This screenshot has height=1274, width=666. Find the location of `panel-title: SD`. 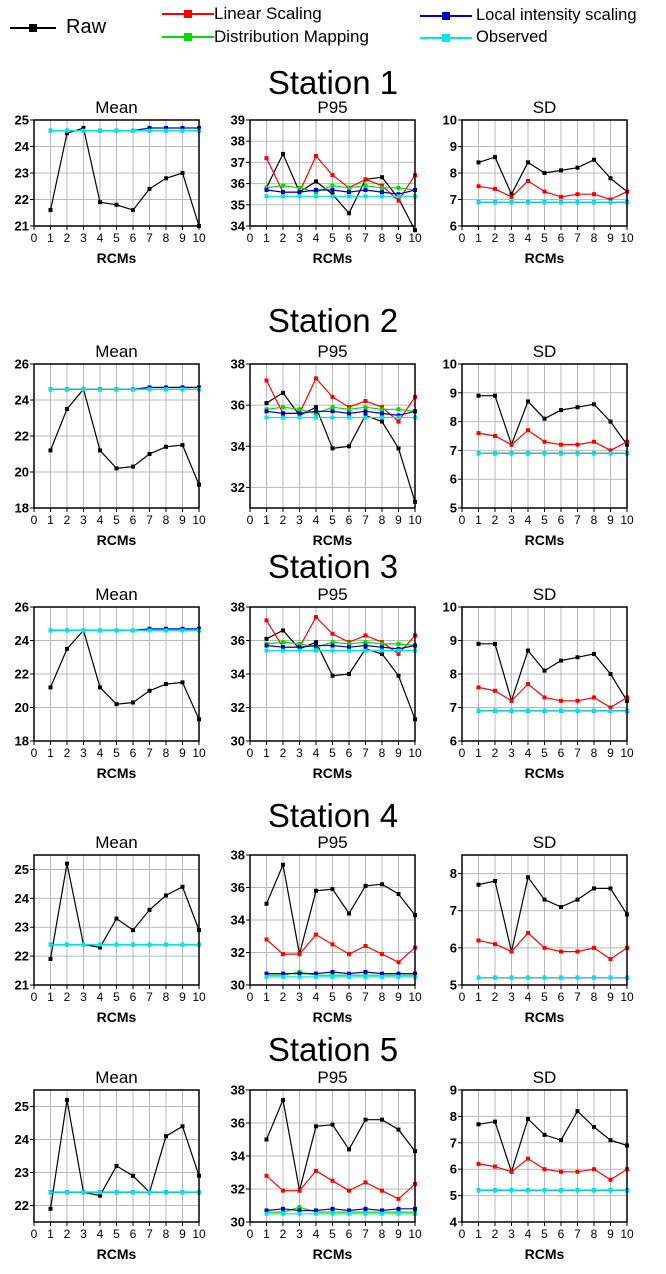

panel-title: SD is located at coordinates (545, 351).